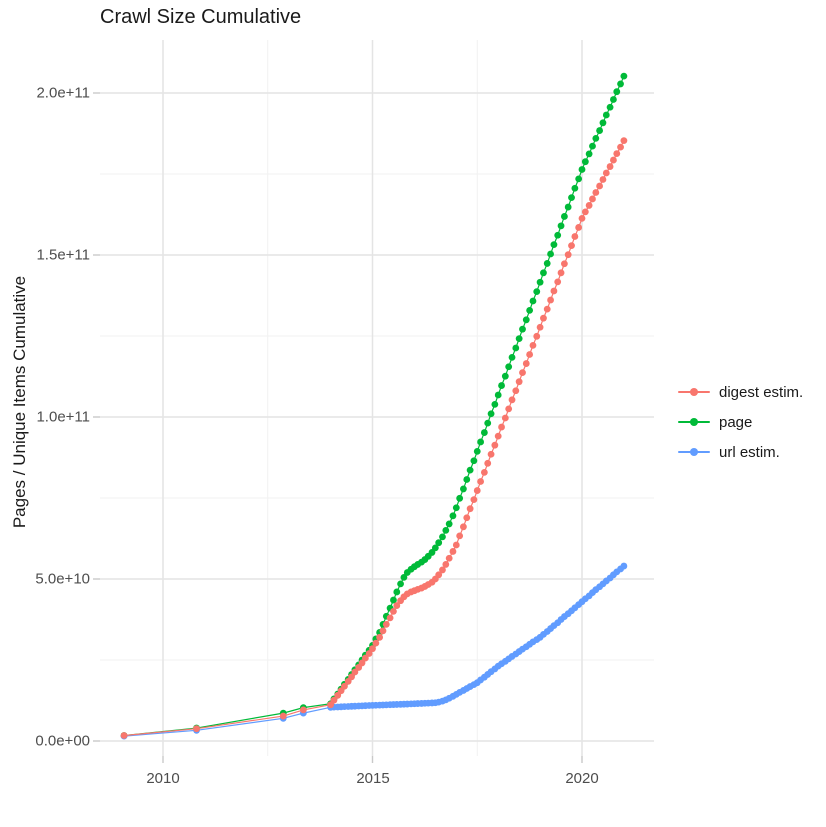 This screenshot has width=826, height=827. I want to click on y-tick-label-5e10: 5.0e+10, so click(62, 579).